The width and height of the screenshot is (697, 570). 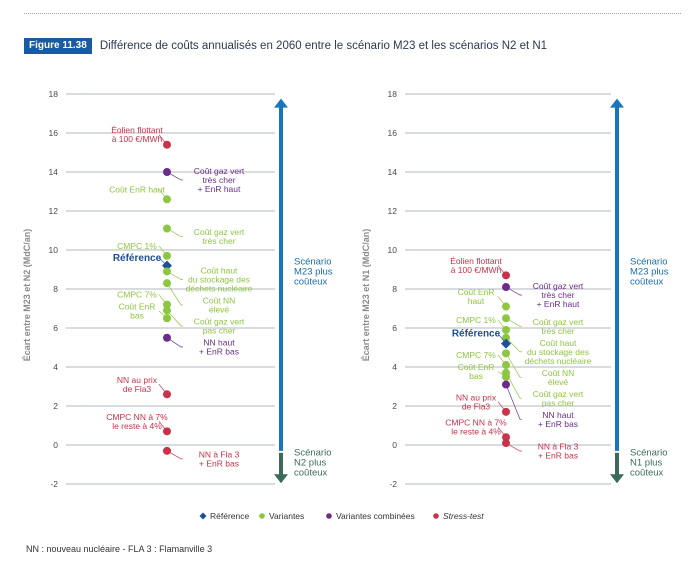 I want to click on point-label: Éolien flottant à 100 €/MWh, so click(x=476, y=265).